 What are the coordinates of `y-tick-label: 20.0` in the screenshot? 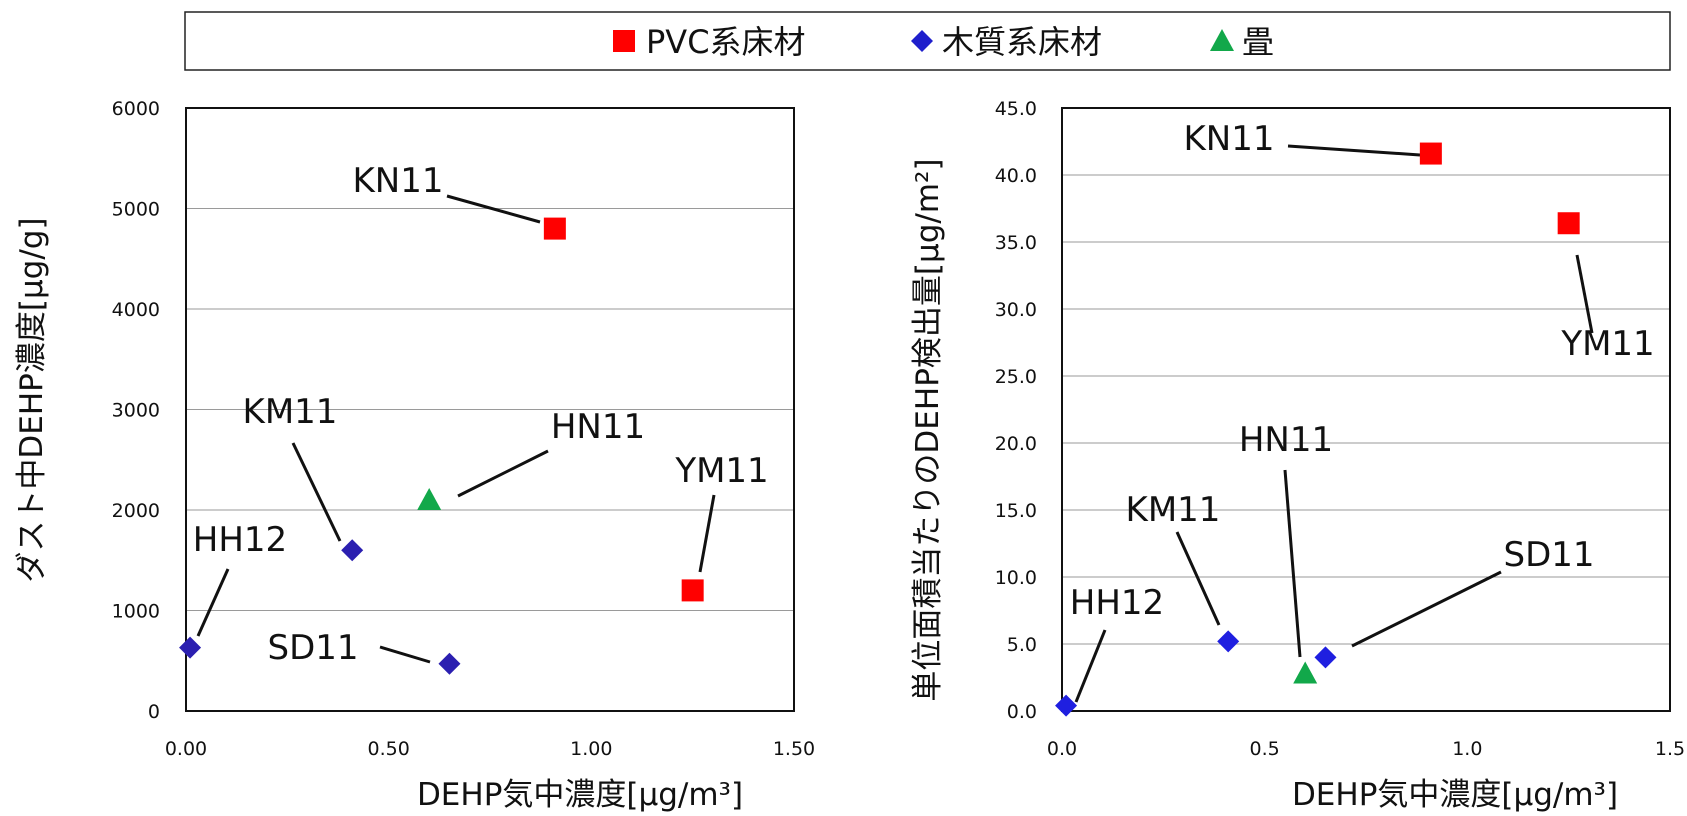 It's located at (1016, 444).